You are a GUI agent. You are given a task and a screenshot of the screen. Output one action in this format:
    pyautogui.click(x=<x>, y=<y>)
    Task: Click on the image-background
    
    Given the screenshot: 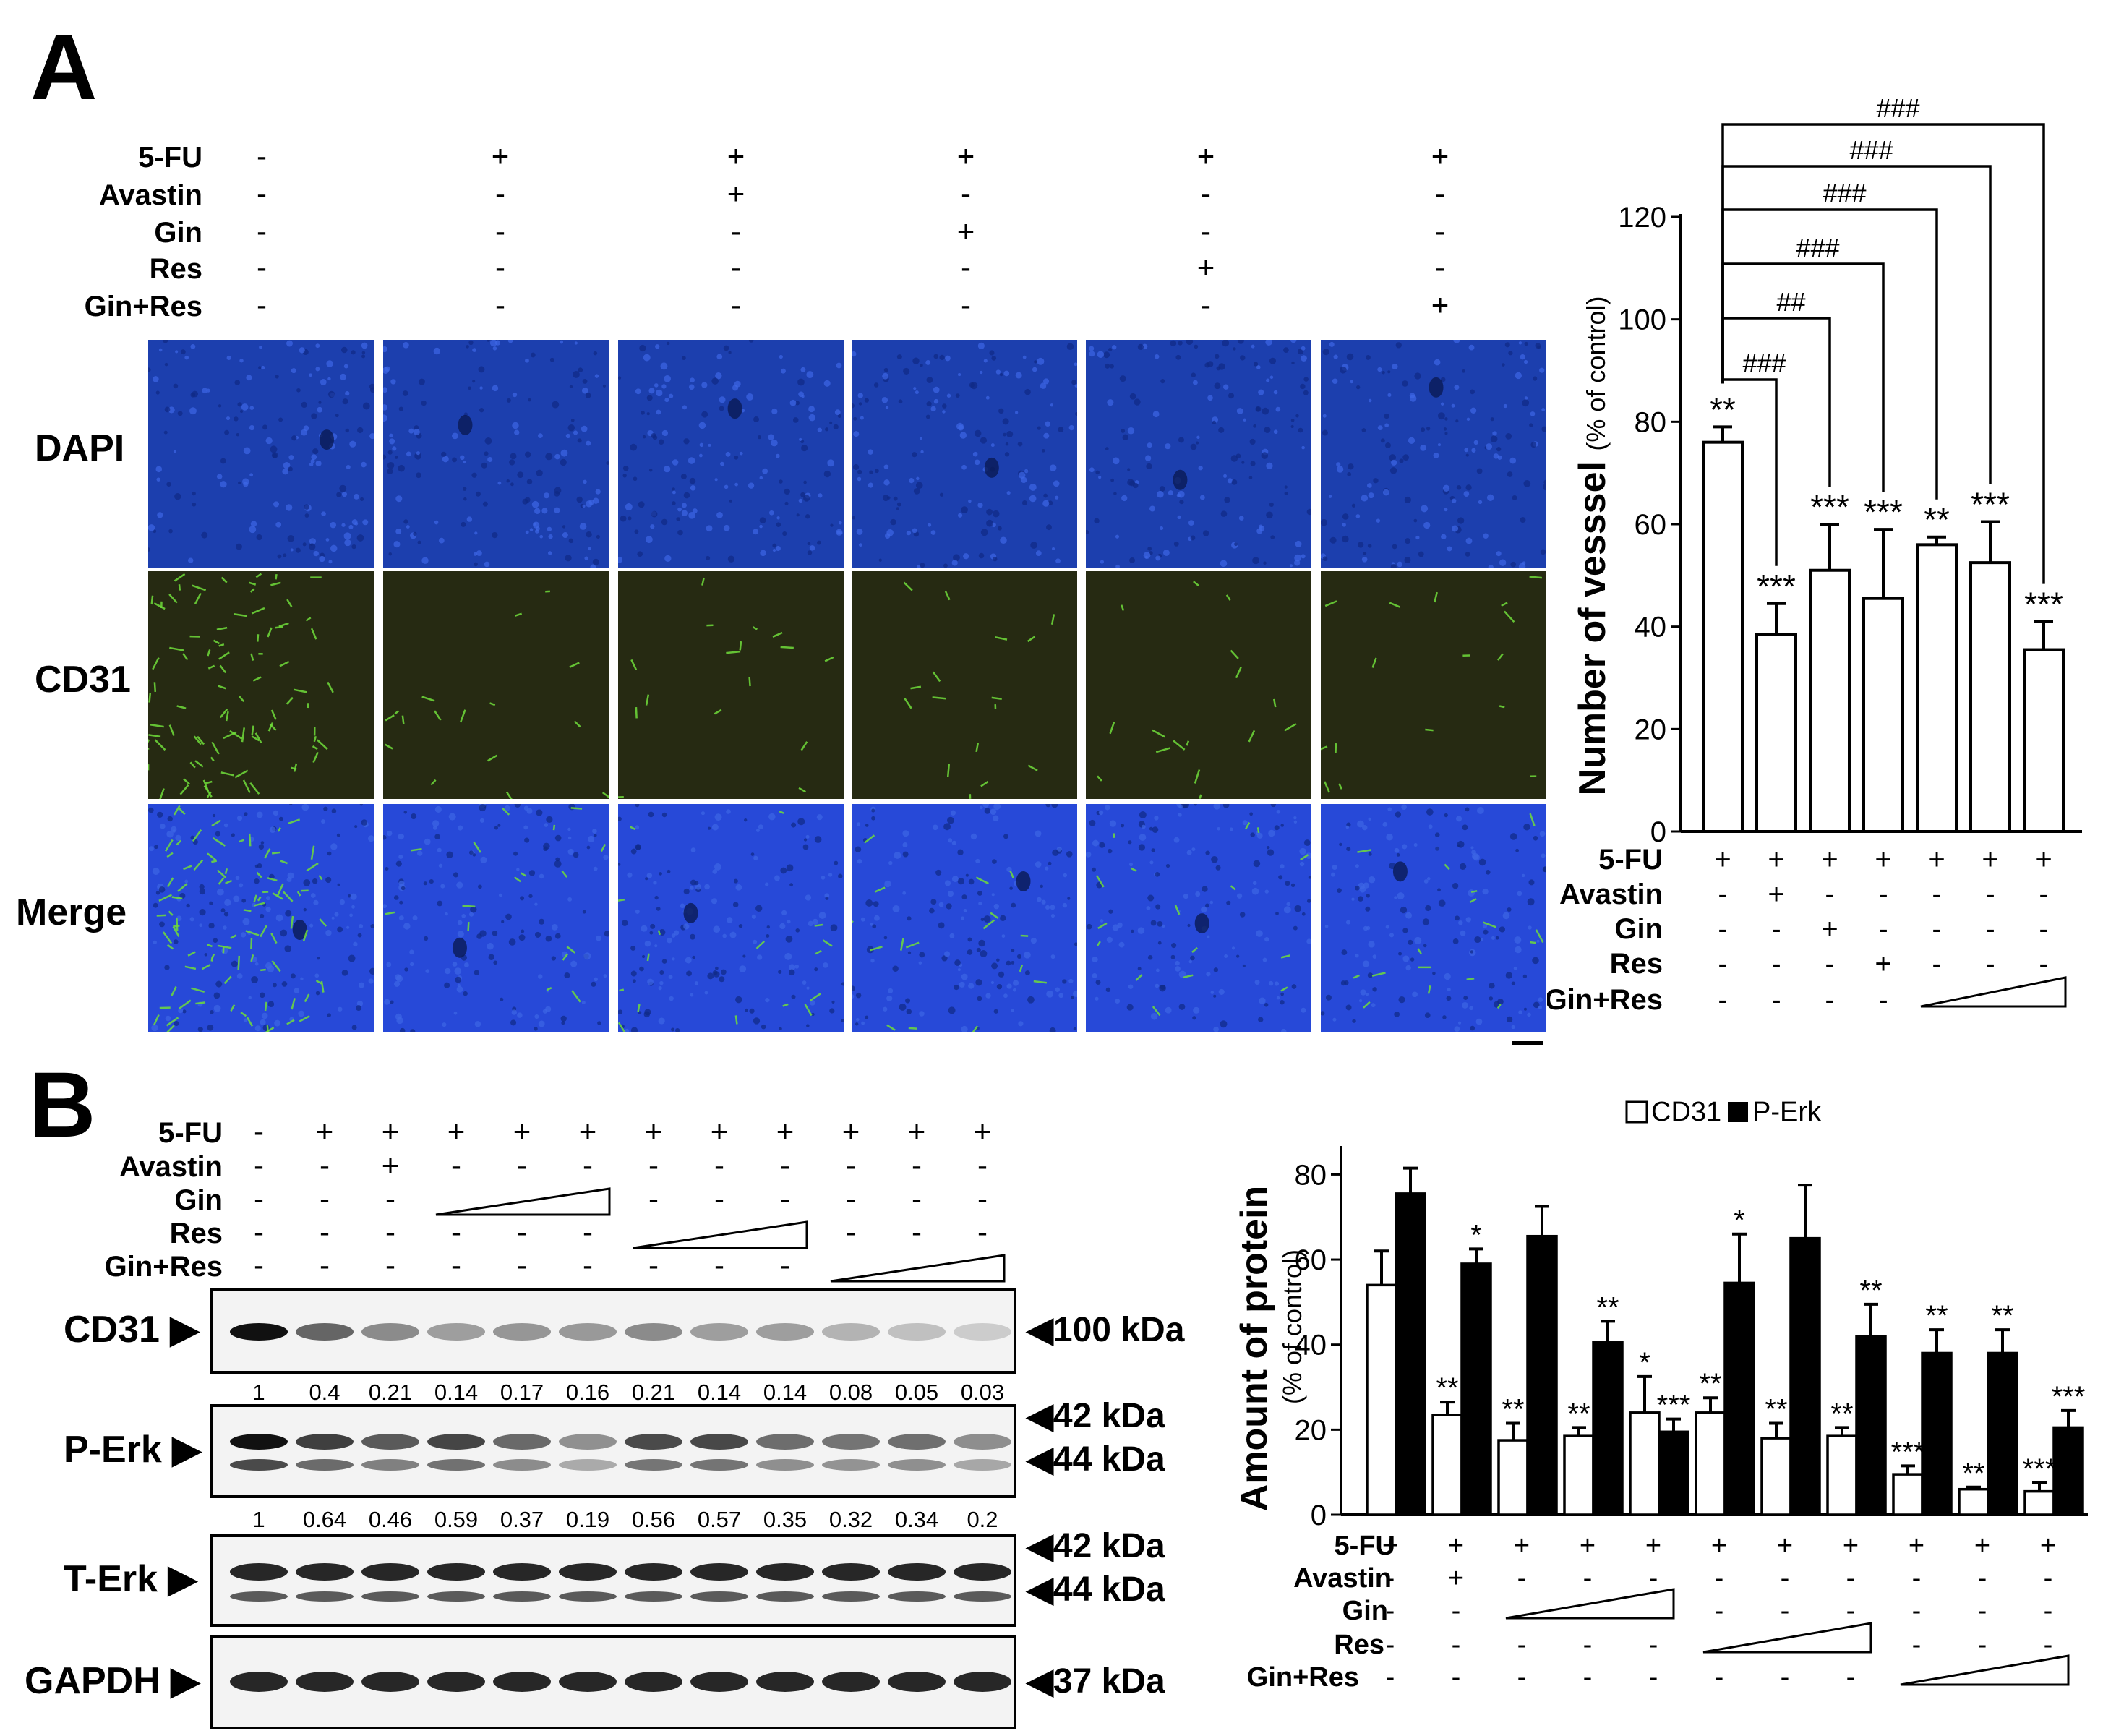 What is the action you would take?
    pyautogui.click(x=496, y=918)
    